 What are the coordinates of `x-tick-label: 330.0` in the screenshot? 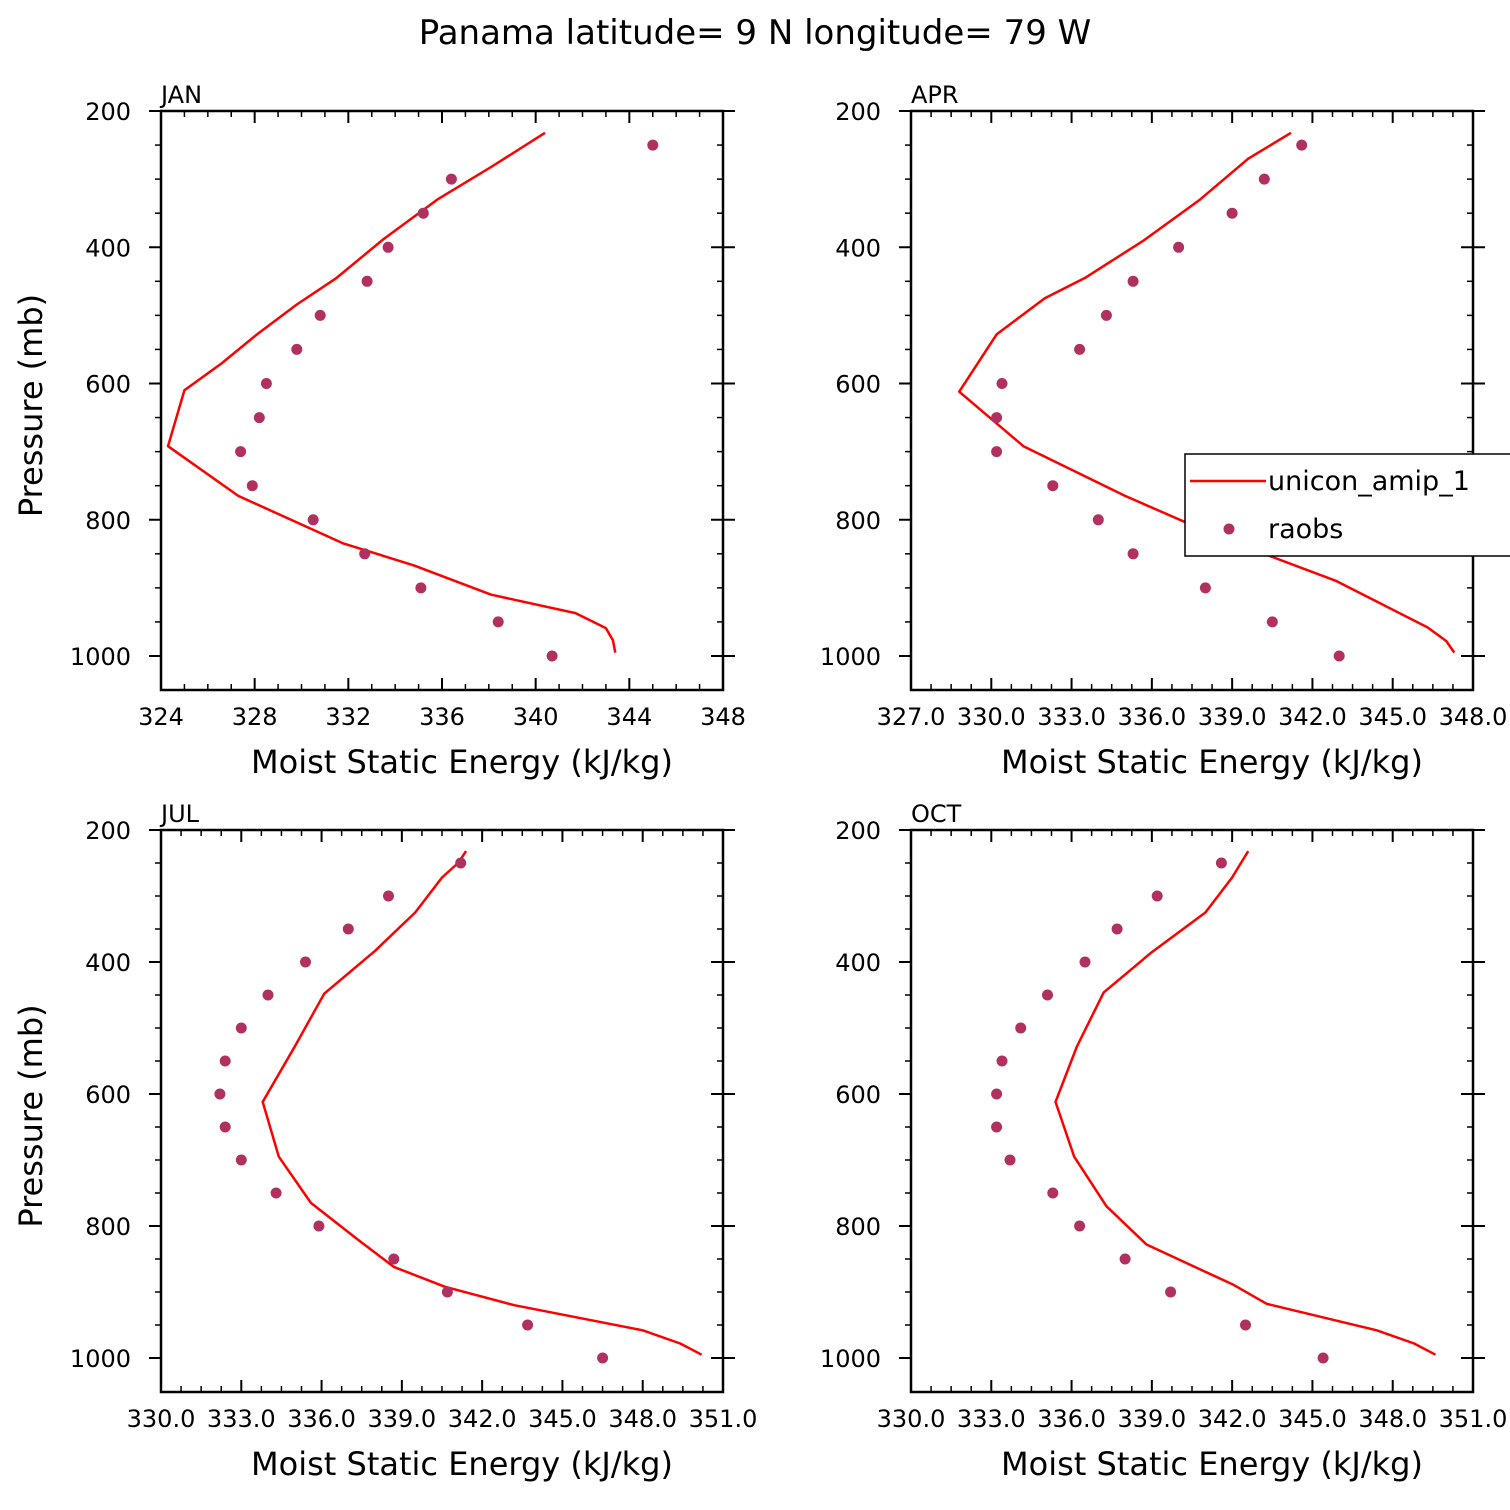 It's located at (911, 1419).